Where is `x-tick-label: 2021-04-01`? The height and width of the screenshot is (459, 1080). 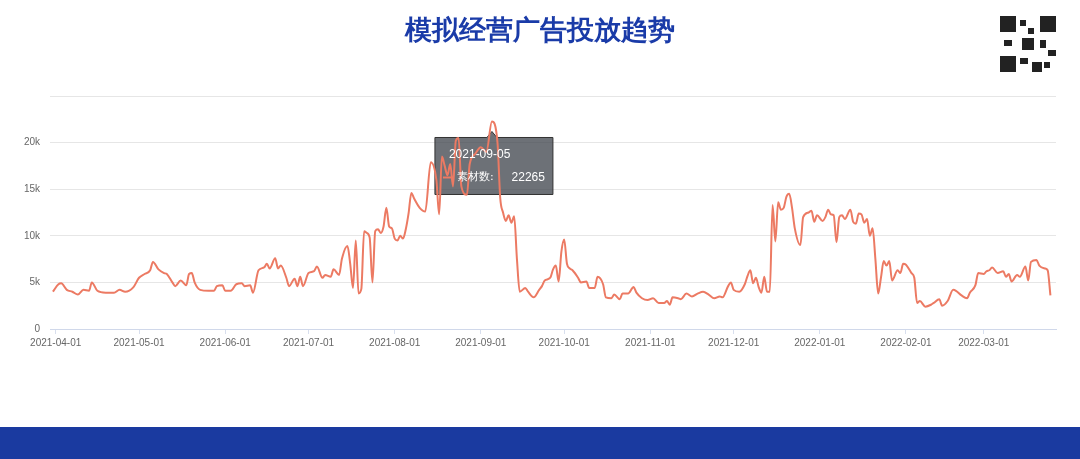 x-tick-label: 2021-04-01 is located at coordinates (56, 342).